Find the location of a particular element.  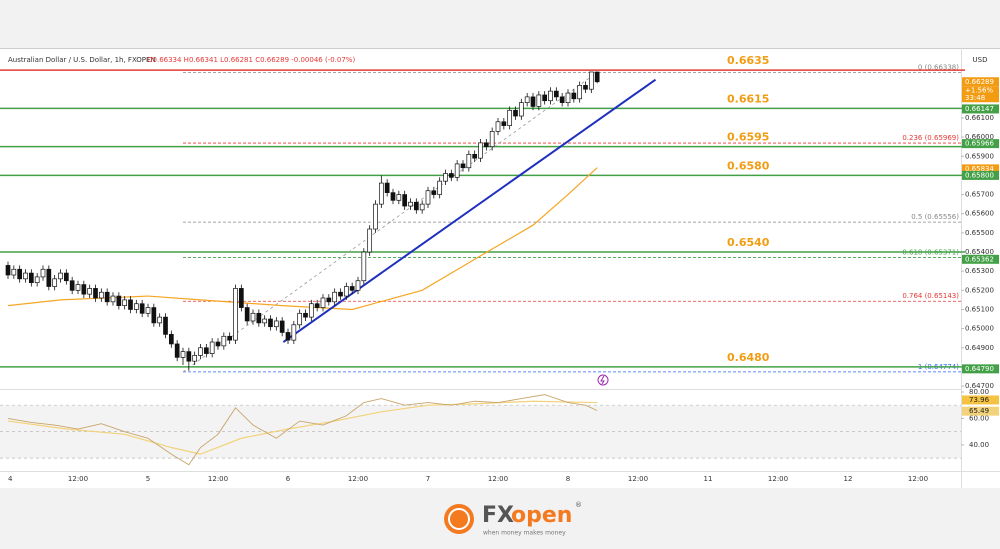

y-tick-label: 0.64900 is located at coordinates (979, 348).